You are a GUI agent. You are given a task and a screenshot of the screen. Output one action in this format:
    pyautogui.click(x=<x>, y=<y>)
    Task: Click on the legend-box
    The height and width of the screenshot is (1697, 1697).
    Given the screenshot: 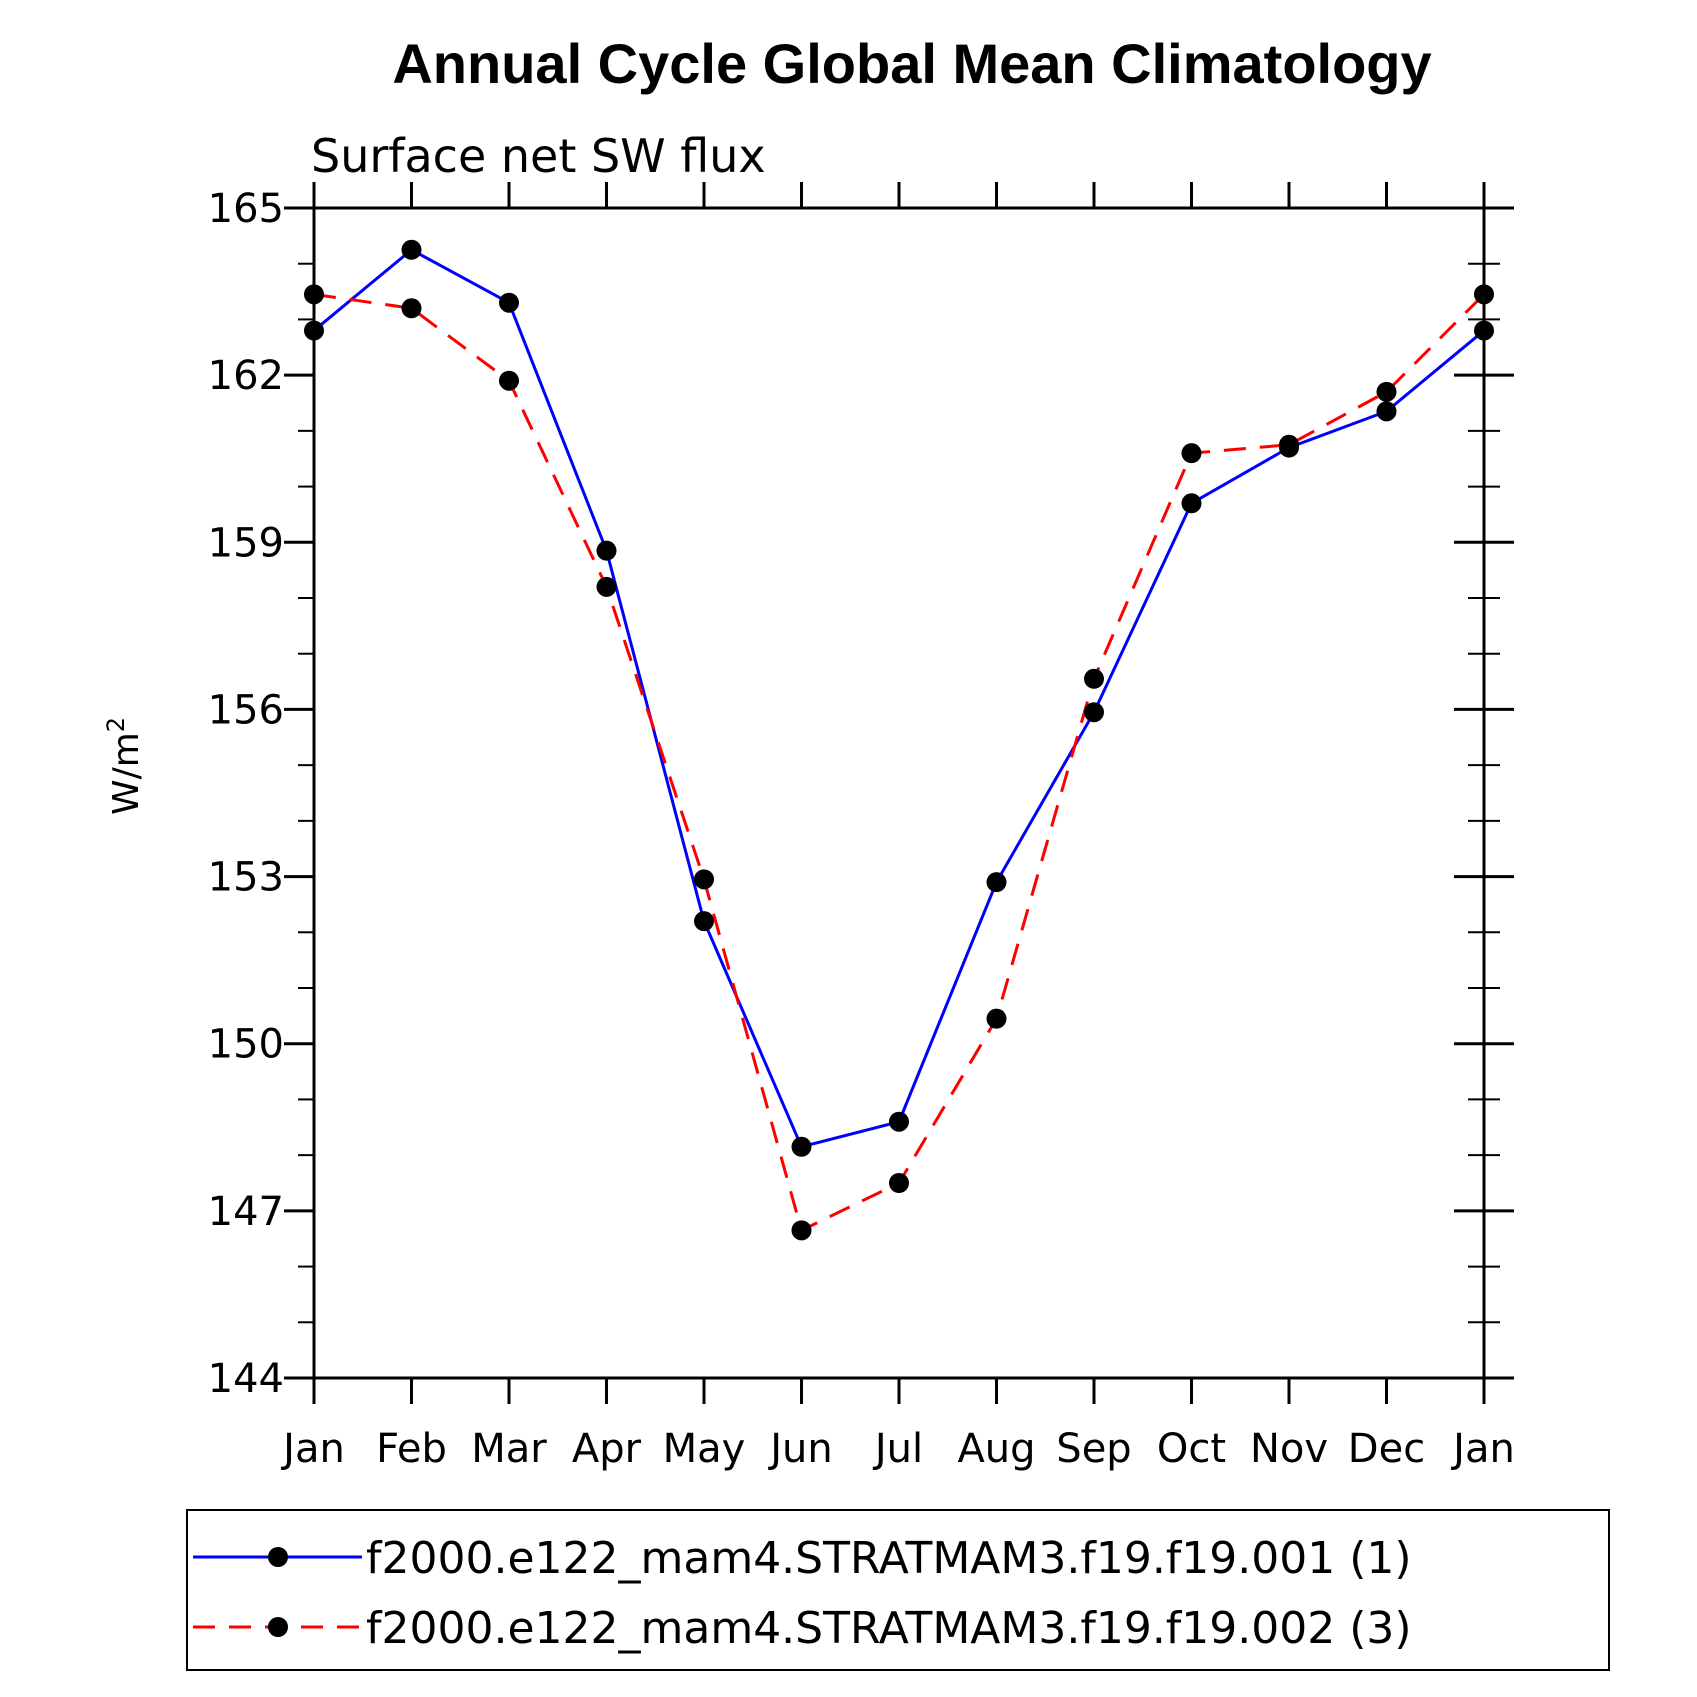 What is the action you would take?
    pyautogui.click(x=898, y=1590)
    